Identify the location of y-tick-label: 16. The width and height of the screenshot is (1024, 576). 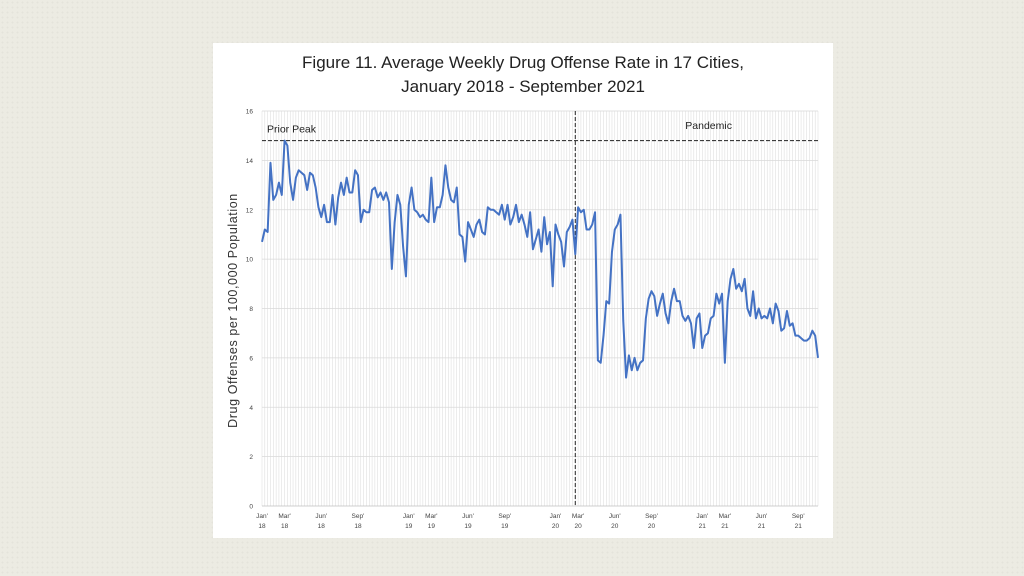
(250, 112).